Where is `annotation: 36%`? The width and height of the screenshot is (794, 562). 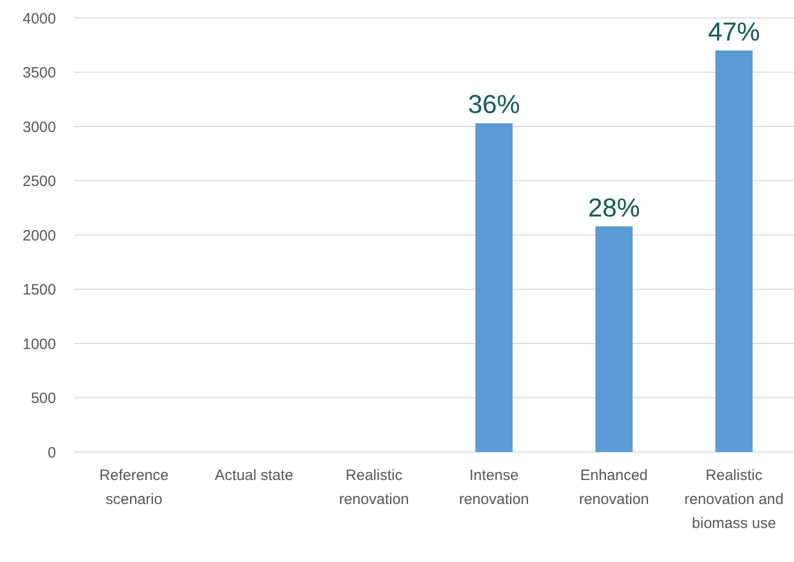
annotation: 36% is located at coordinates (494, 104).